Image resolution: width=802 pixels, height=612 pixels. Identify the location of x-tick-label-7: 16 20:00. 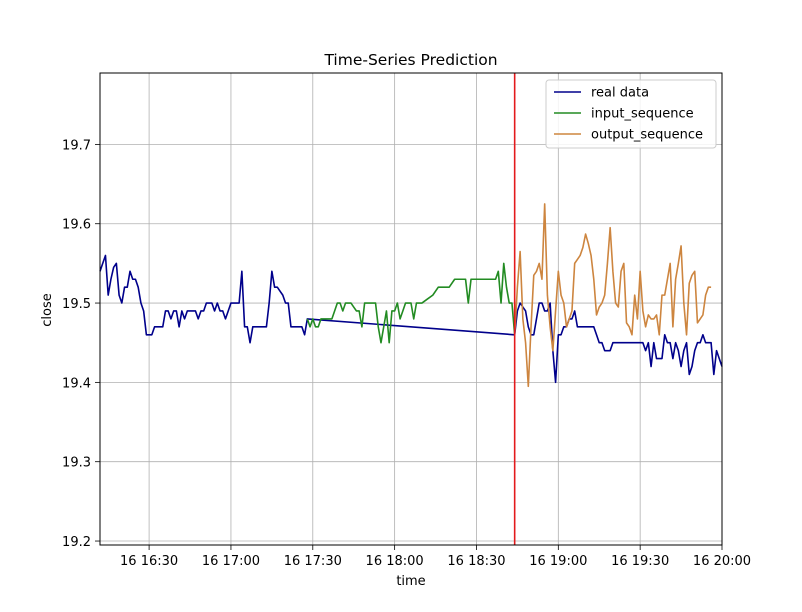
(722, 561).